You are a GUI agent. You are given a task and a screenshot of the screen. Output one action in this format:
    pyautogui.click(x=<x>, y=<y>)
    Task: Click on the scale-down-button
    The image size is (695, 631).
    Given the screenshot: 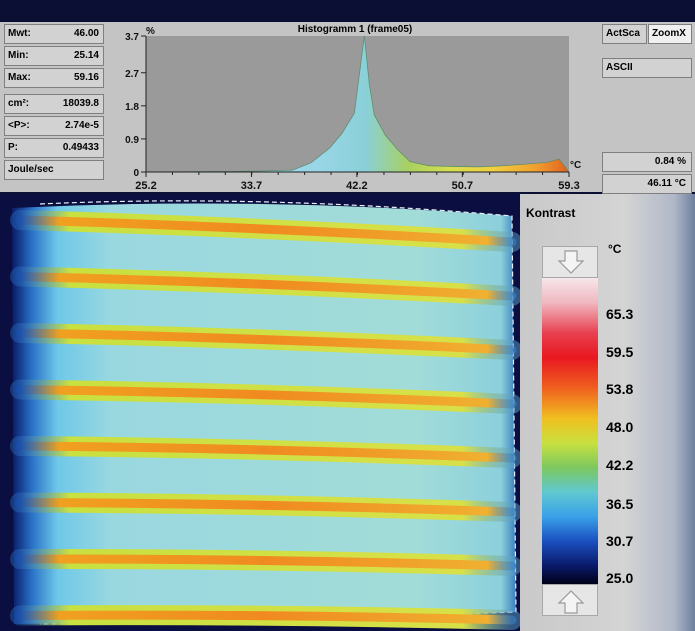 What is the action you would take?
    pyautogui.click(x=570, y=600)
    